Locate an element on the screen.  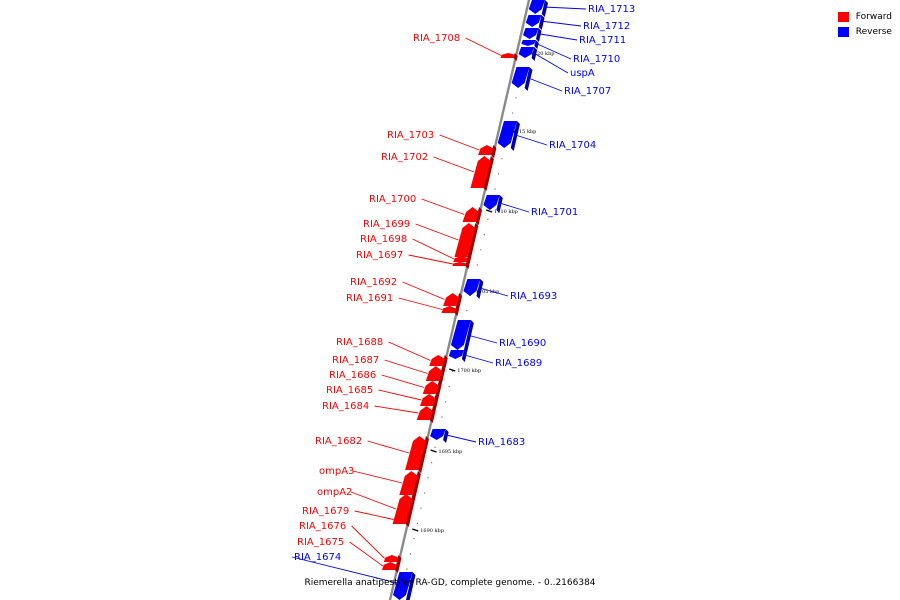
tick-label: 1690 kbp is located at coordinates (432, 531).